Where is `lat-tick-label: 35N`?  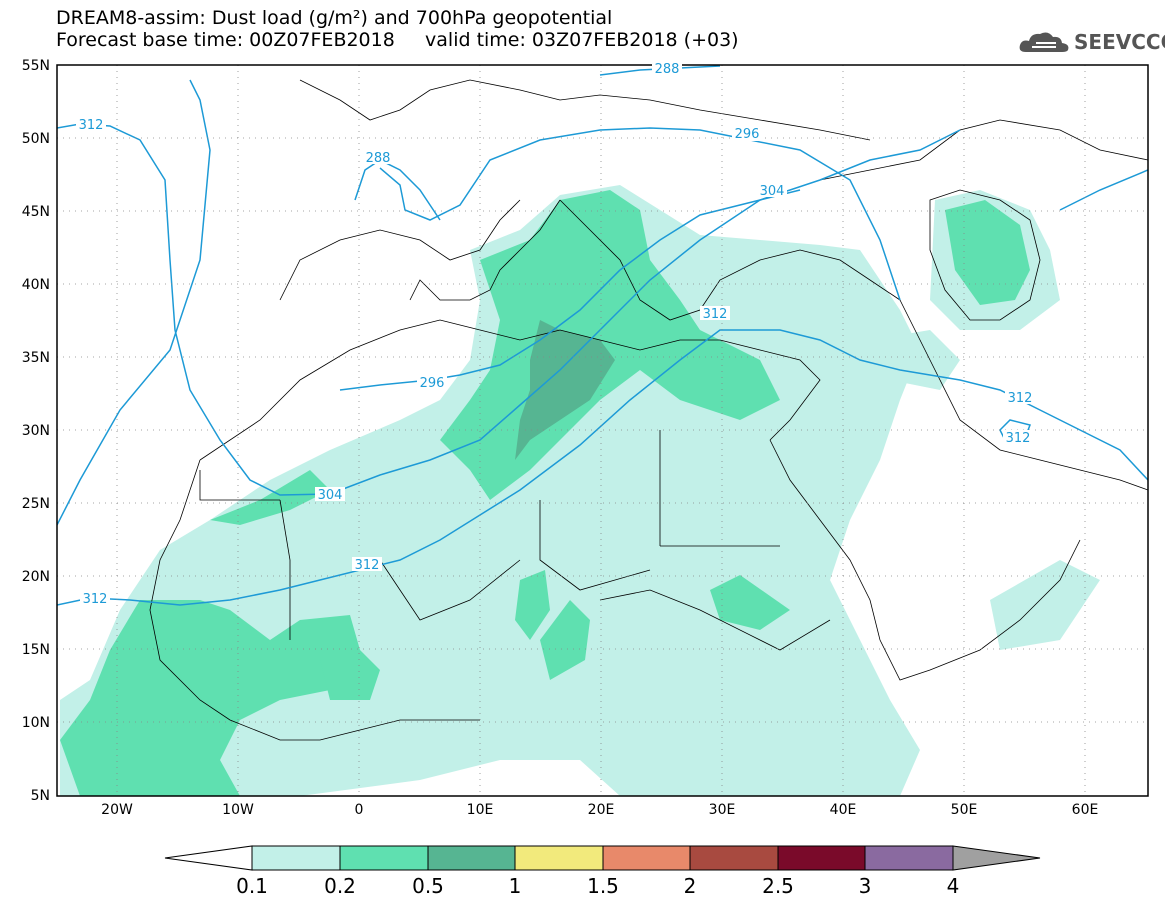 lat-tick-label: 35N is located at coordinates (36, 358).